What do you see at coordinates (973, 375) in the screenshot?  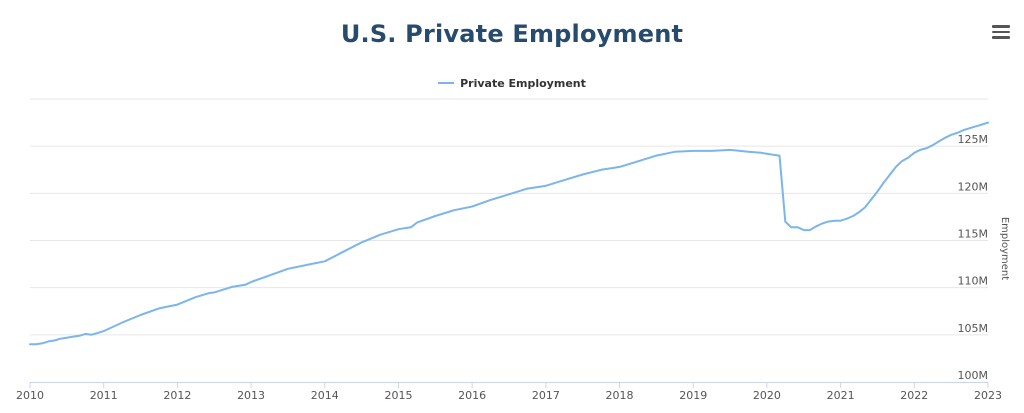 I see `y-tick-label: 100M` at bounding box center [973, 375].